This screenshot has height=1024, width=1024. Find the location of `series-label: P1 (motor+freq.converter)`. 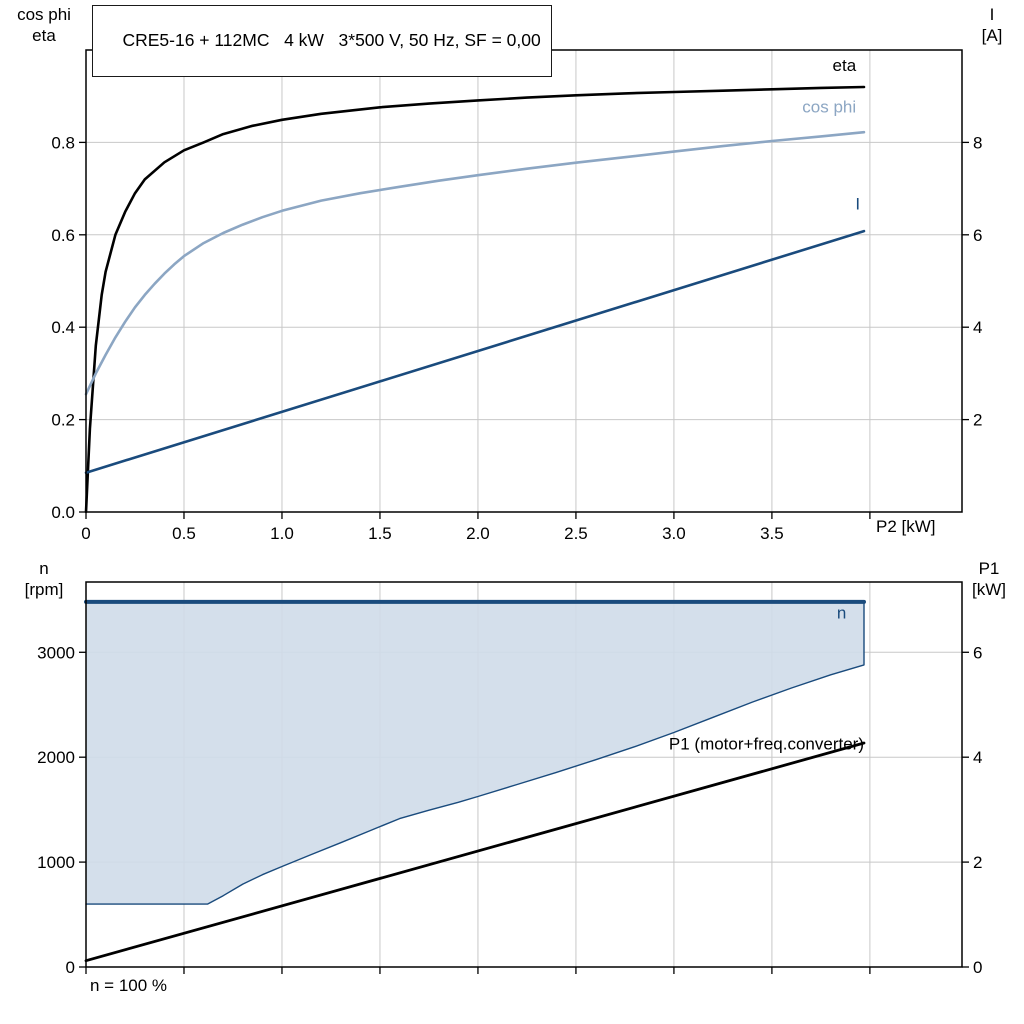

series-label: P1 (motor+freq.converter) is located at coordinates (766, 743).